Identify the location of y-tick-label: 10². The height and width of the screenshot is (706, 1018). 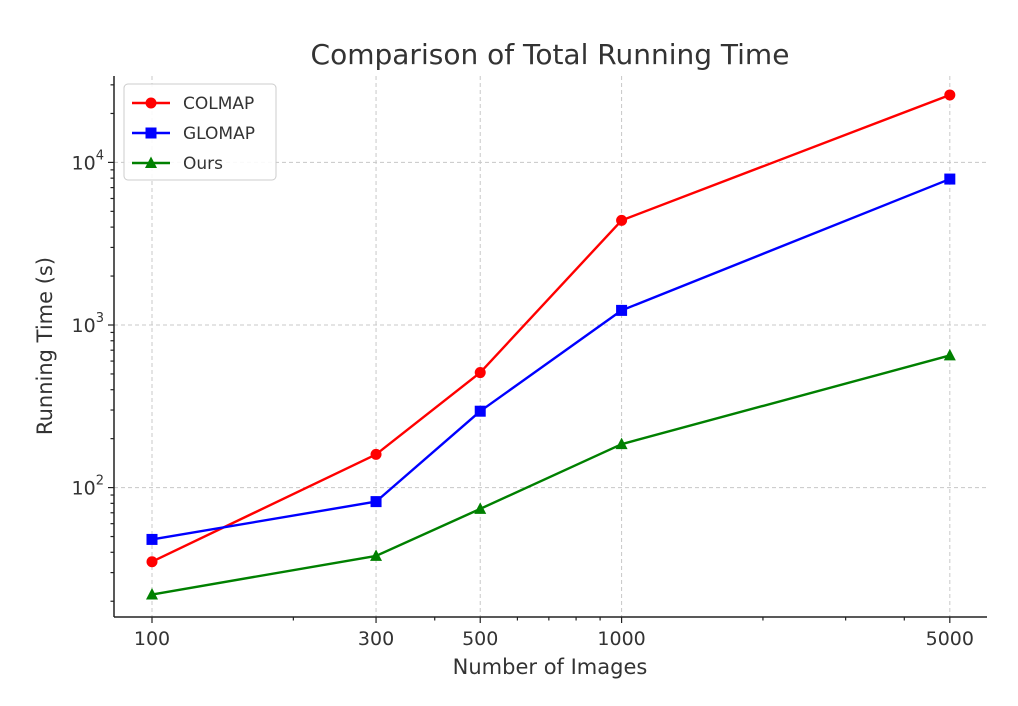
(88, 487).